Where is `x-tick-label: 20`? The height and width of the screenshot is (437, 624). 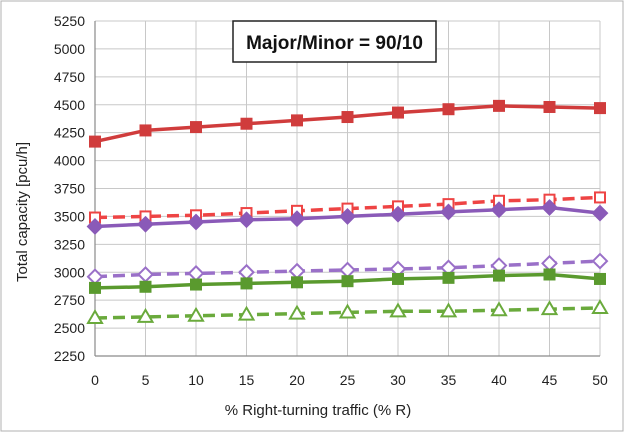
x-tick-label: 20 is located at coordinates (297, 380).